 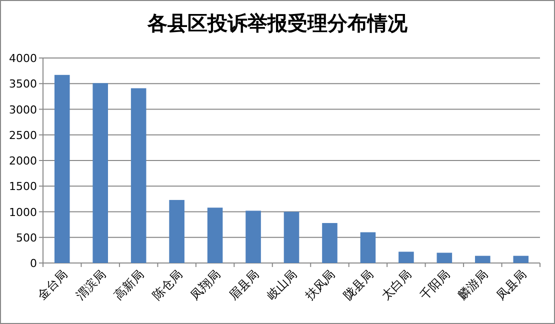 What do you see at coordinates (23, 135) in the screenshot?
I see `y-tick-label: 2500` at bounding box center [23, 135].